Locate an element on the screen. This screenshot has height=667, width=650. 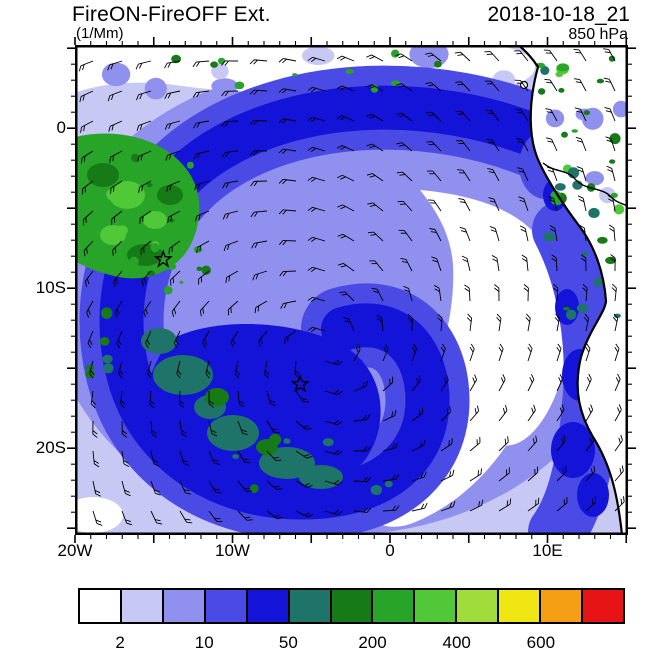
y-axis-tick-label: 0 is located at coordinates (61, 128).